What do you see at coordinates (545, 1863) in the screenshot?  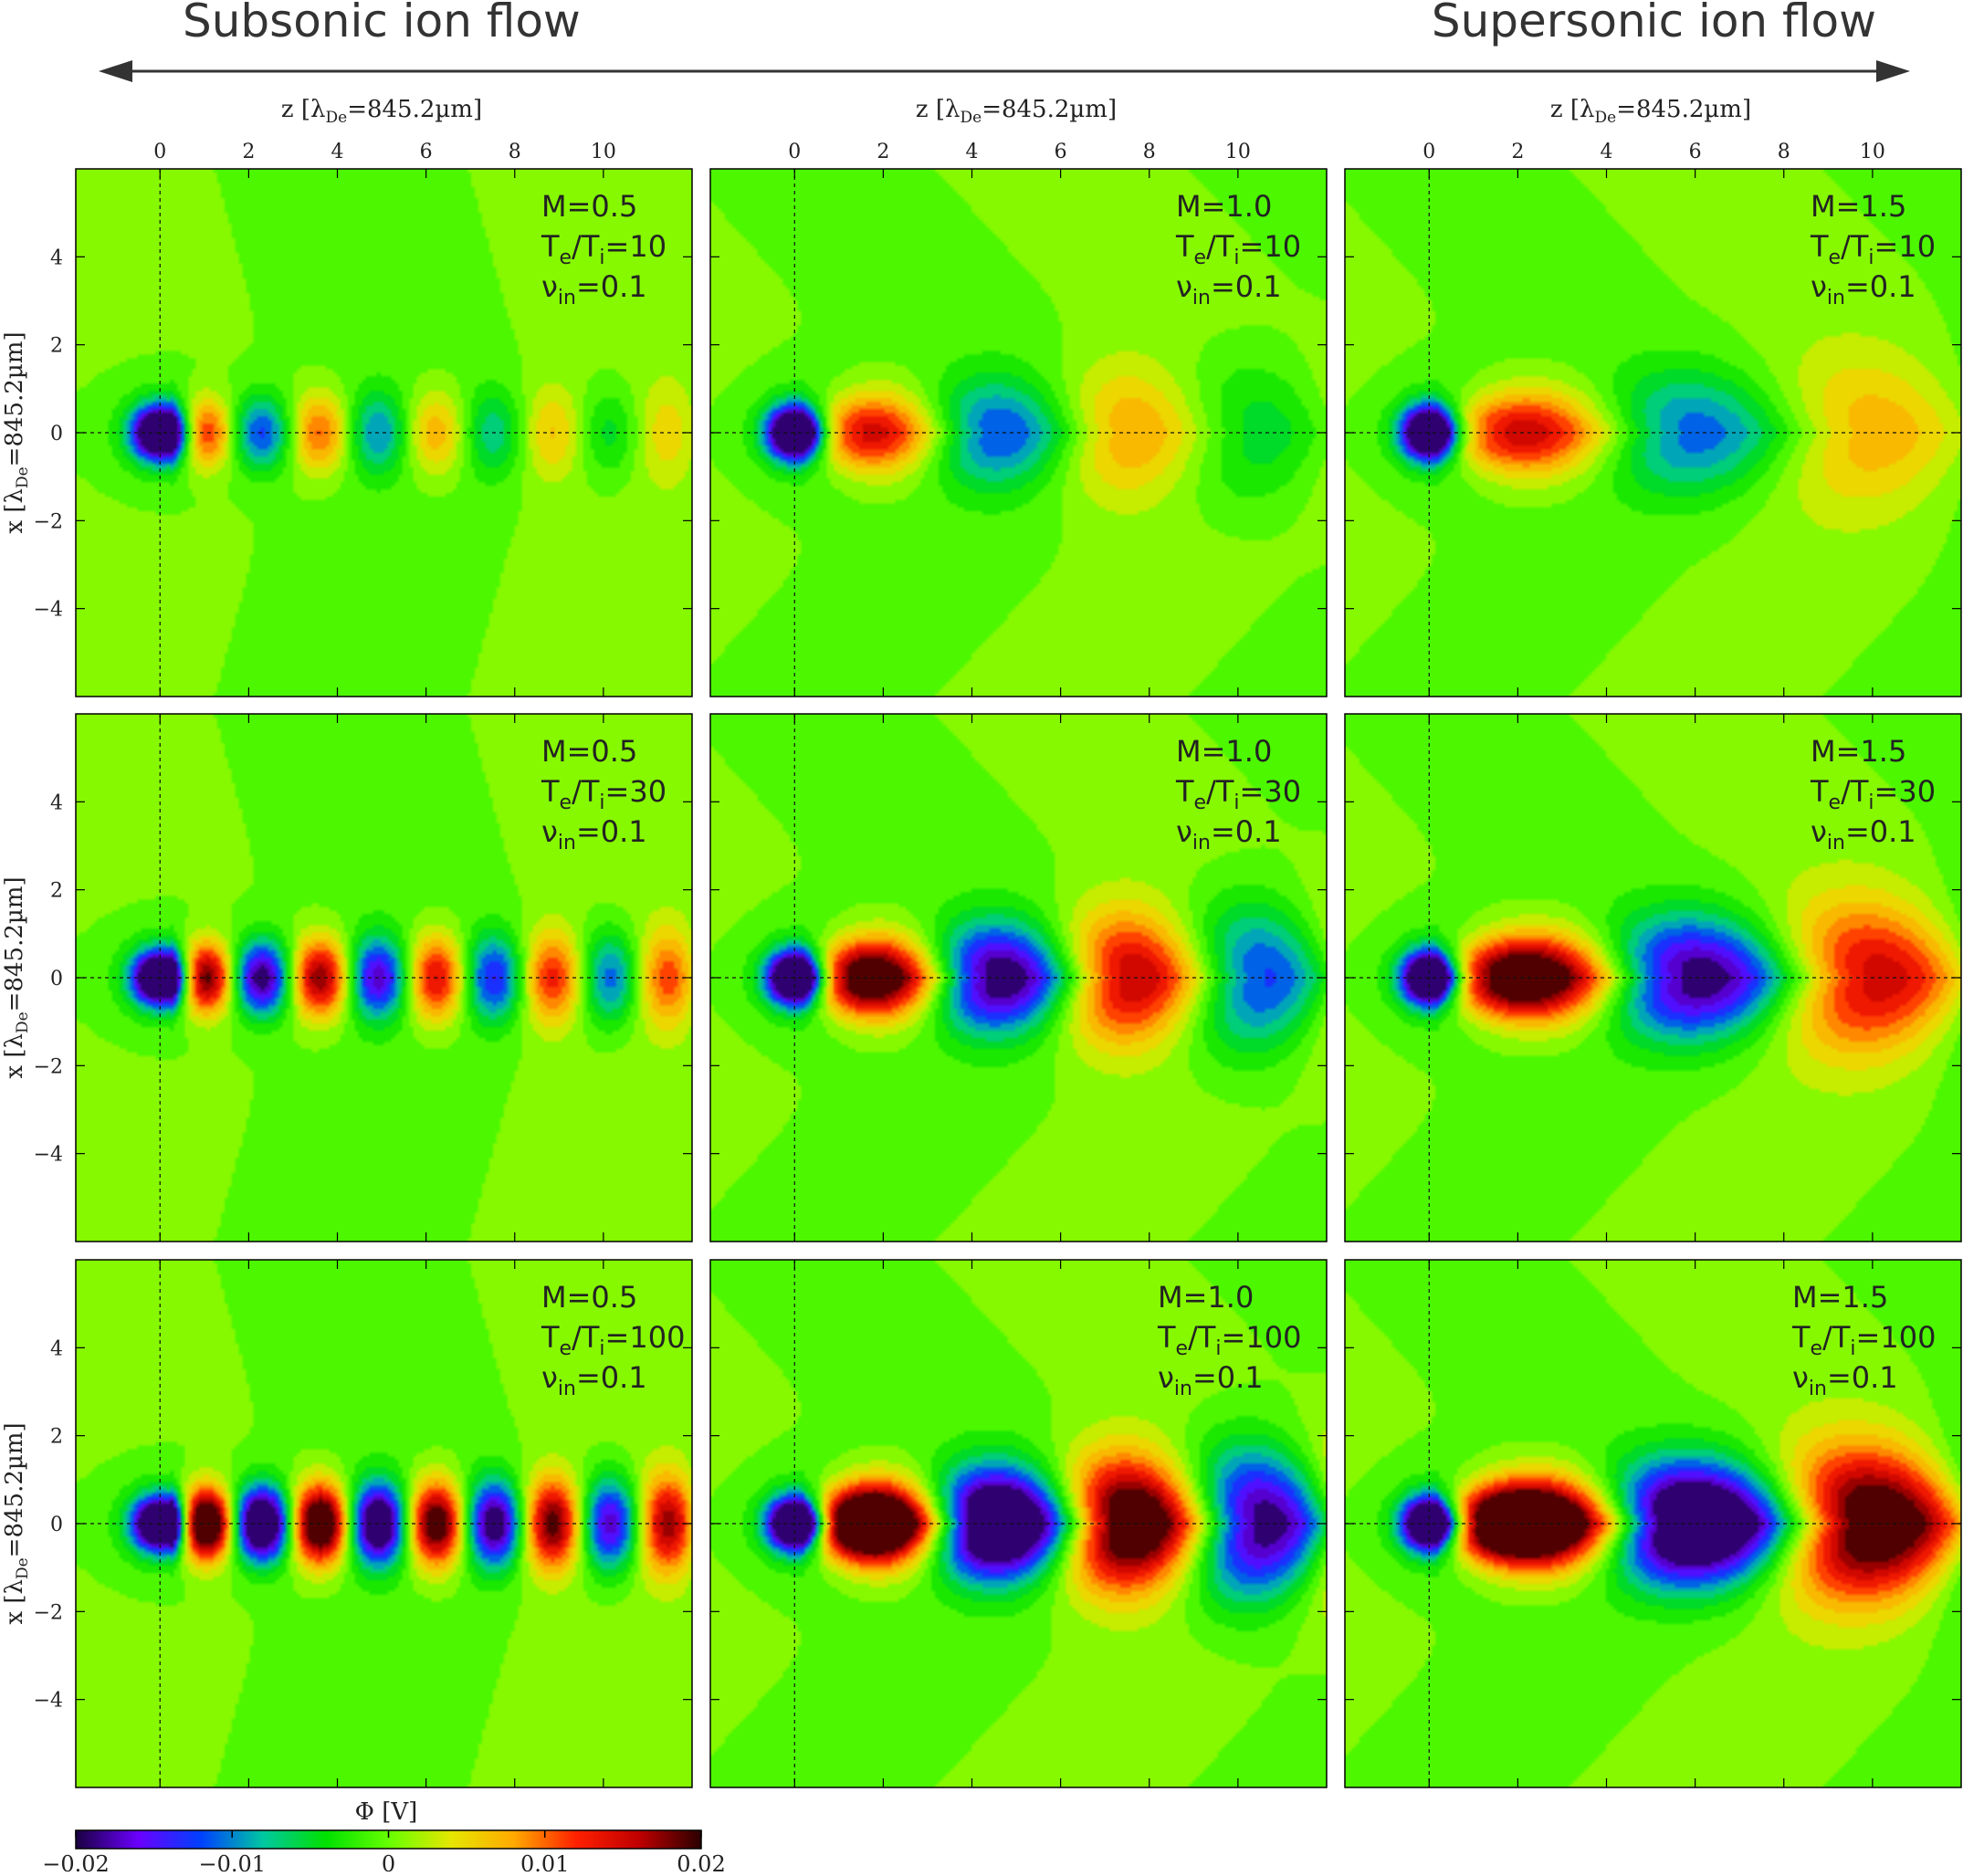 I see `colorbar-tick-label: 0.01` at bounding box center [545, 1863].